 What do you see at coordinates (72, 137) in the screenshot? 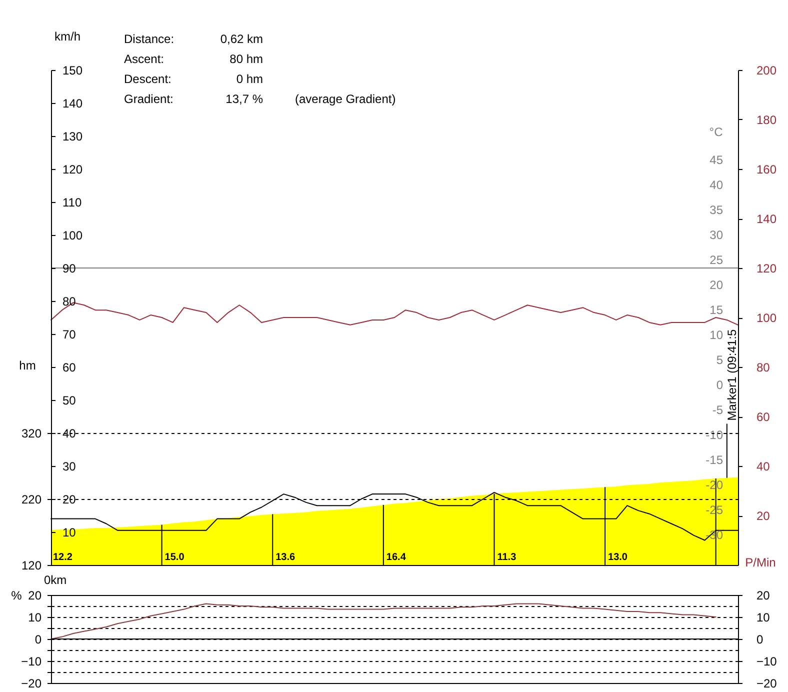
I see `y3-tick-label: 130` at bounding box center [72, 137].